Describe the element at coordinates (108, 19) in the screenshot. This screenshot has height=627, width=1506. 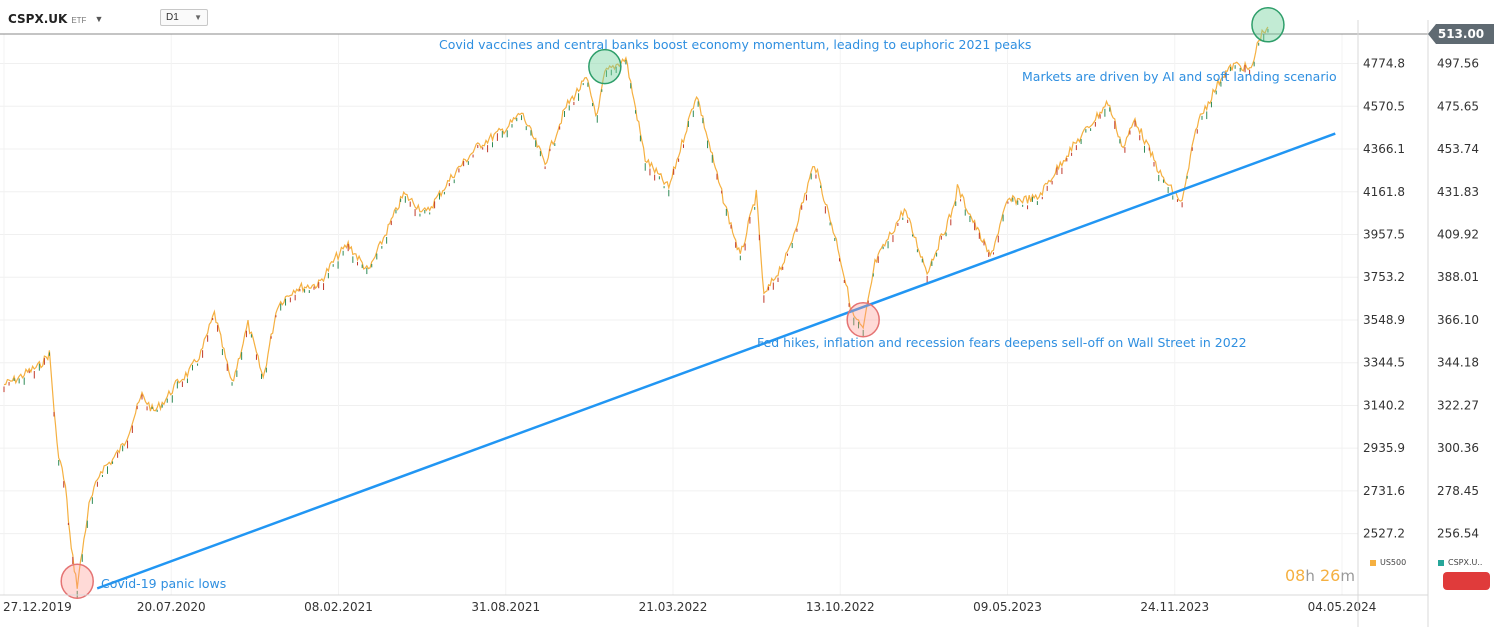
I see `chart-toolbar: CSPX.UK ETF ▼ D1 ▼` at that location.